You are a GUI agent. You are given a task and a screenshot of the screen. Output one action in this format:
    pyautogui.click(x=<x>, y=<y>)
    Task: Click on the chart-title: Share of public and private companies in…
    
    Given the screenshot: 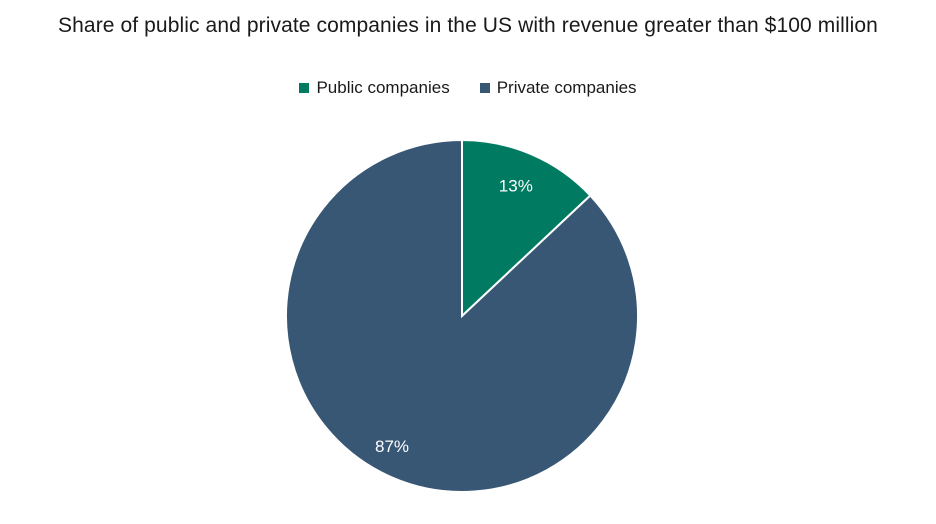 What is the action you would take?
    pyautogui.click(x=468, y=25)
    